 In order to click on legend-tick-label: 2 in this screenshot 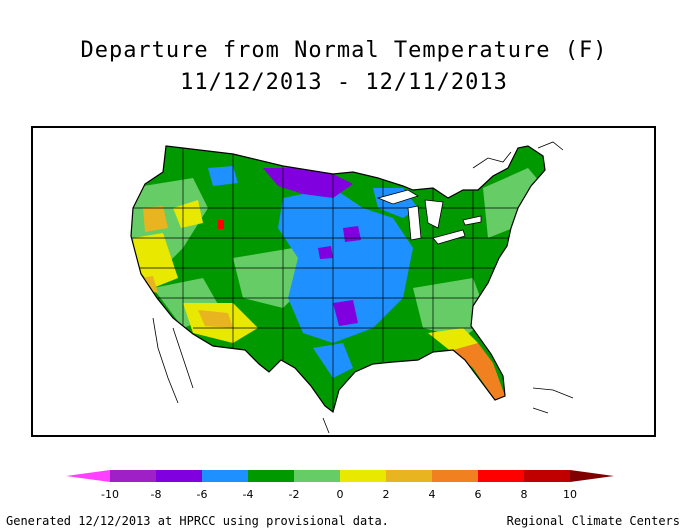, I will do `click(386, 494)`.